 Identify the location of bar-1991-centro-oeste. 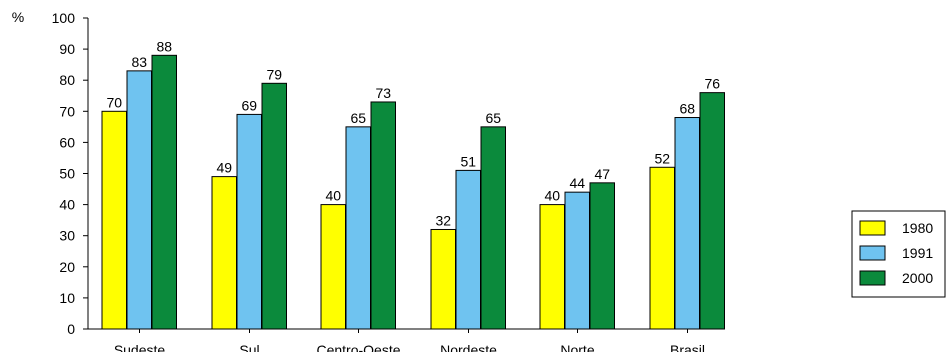
(358, 228).